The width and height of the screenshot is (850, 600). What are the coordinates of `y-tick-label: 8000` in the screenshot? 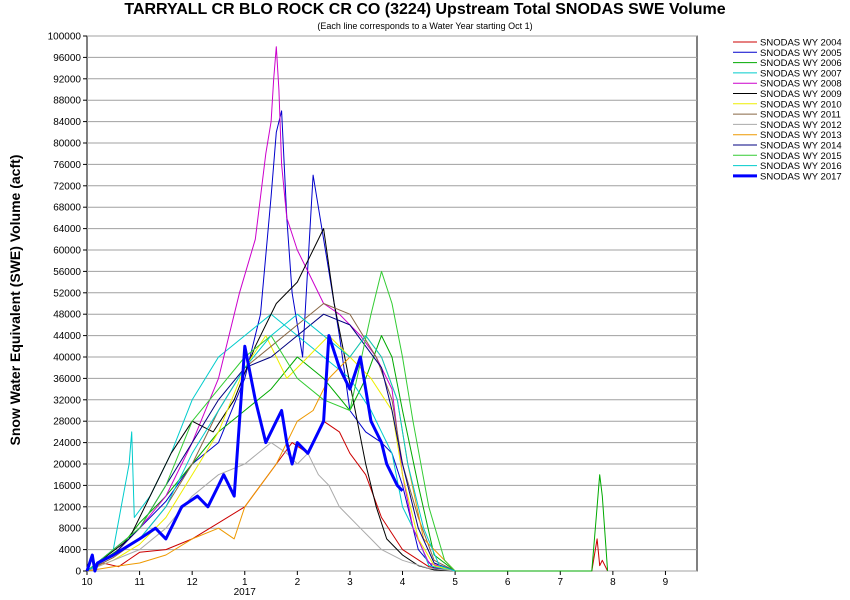 It's located at (70, 529).